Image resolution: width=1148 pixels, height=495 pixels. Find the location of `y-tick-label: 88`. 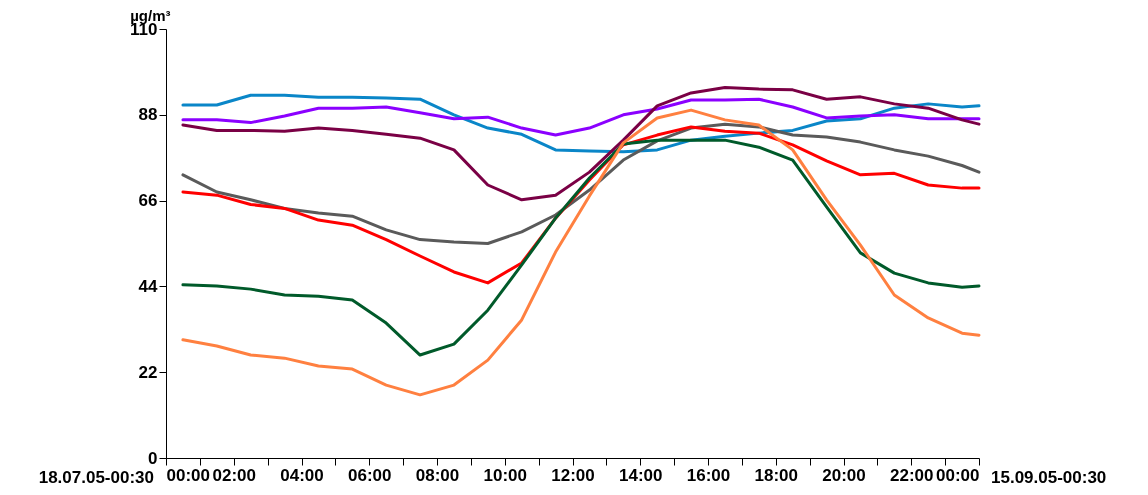

y-tick-label: 88 is located at coordinates (148, 115).